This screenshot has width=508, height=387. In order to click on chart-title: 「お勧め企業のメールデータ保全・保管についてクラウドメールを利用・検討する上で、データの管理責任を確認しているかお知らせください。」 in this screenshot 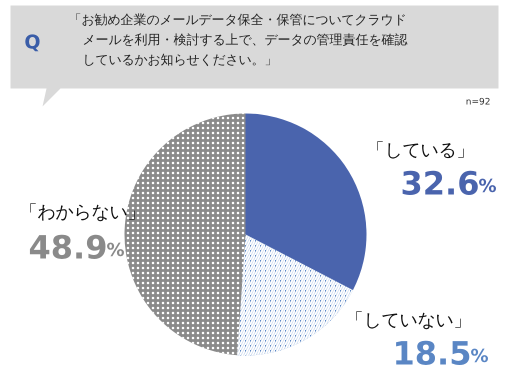, I will do `click(238, 40)`.